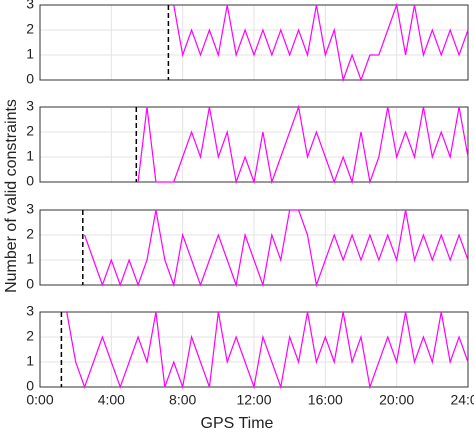  What do you see at coordinates (325, 400) in the screenshot?
I see `x-tick-label: 16:00` at bounding box center [325, 400].